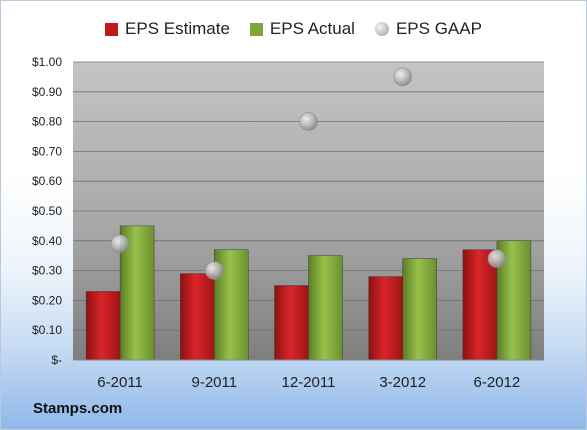 The width and height of the screenshot is (587, 430). Describe the element at coordinates (47, 241) in the screenshot. I see `y-tick-label: $0.40` at that location.